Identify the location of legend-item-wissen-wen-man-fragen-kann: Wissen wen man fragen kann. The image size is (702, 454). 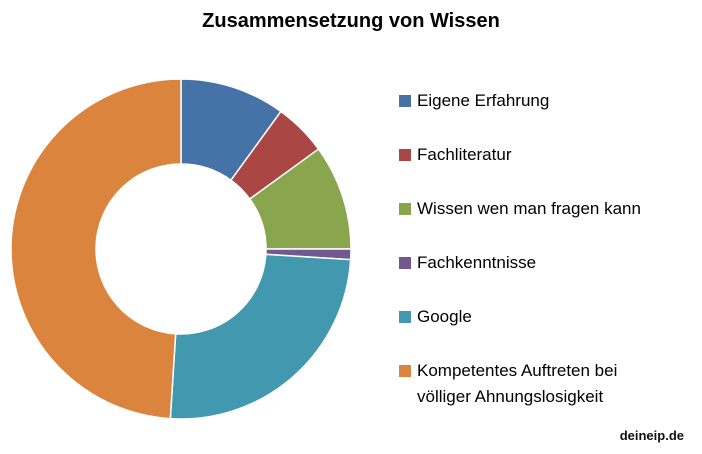
(520, 209).